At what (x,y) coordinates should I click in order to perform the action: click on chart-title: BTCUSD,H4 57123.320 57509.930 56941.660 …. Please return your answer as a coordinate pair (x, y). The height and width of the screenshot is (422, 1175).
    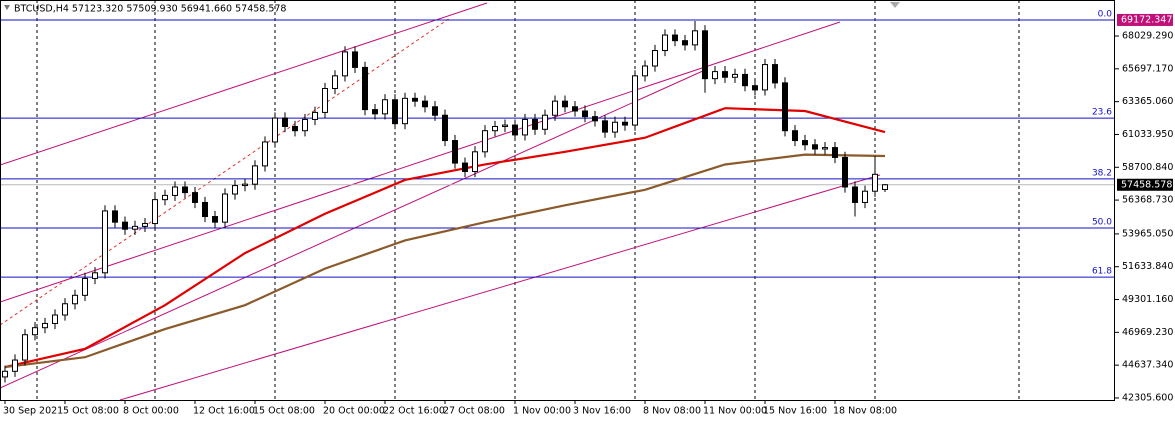
    Looking at the image, I should click on (150, 9).